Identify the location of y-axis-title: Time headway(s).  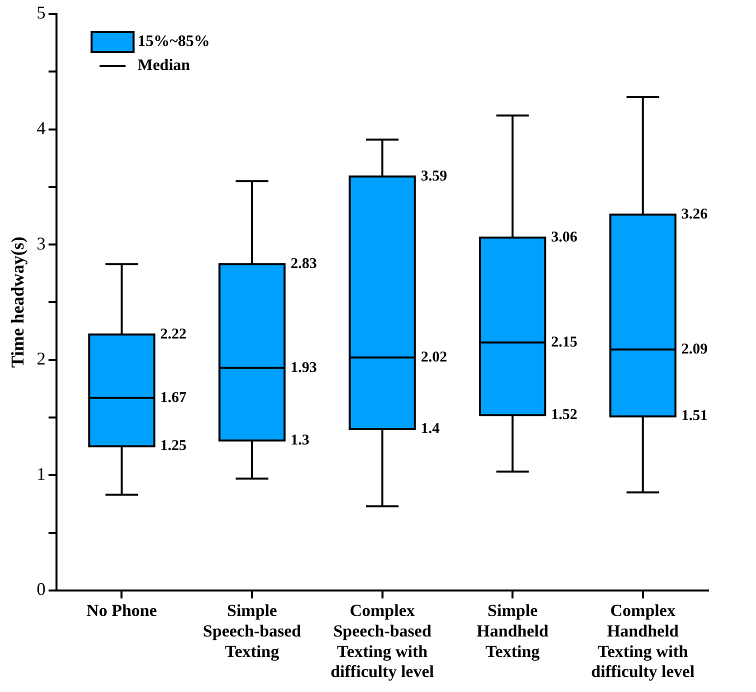
(17, 302).